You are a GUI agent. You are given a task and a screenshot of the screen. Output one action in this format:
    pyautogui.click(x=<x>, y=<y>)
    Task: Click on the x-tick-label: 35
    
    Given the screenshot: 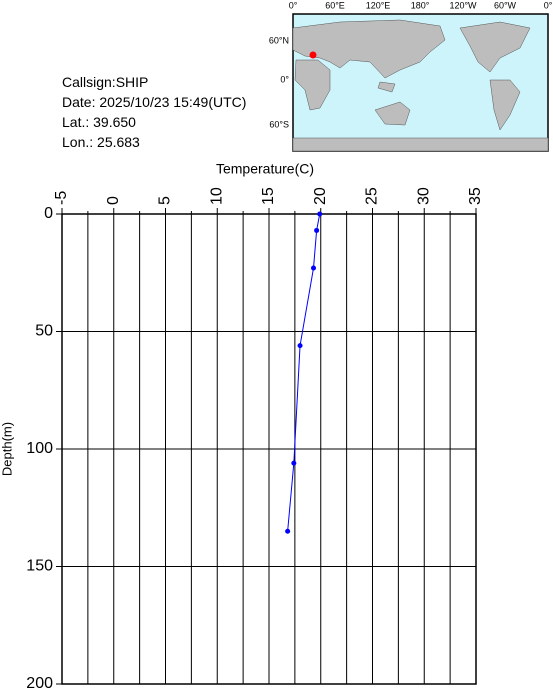 What is the action you would take?
    pyautogui.click(x=475, y=196)
    